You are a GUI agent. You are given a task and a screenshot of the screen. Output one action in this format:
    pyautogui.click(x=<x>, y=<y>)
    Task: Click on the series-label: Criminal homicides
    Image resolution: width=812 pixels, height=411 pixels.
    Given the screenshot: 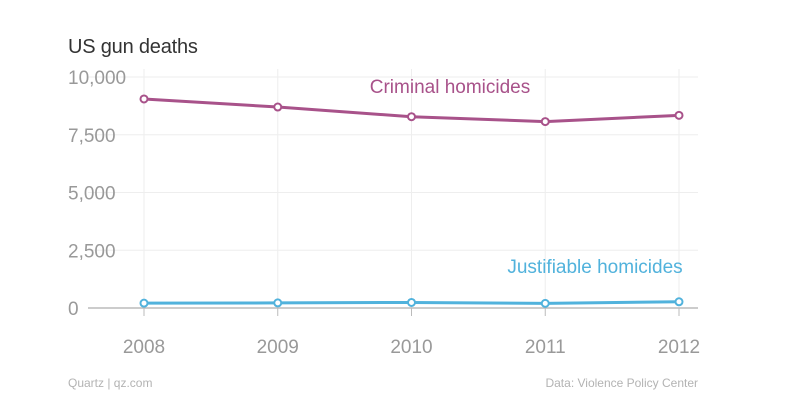 What is the action you would take?
    pyautogui.click(x=450, y=87)
    